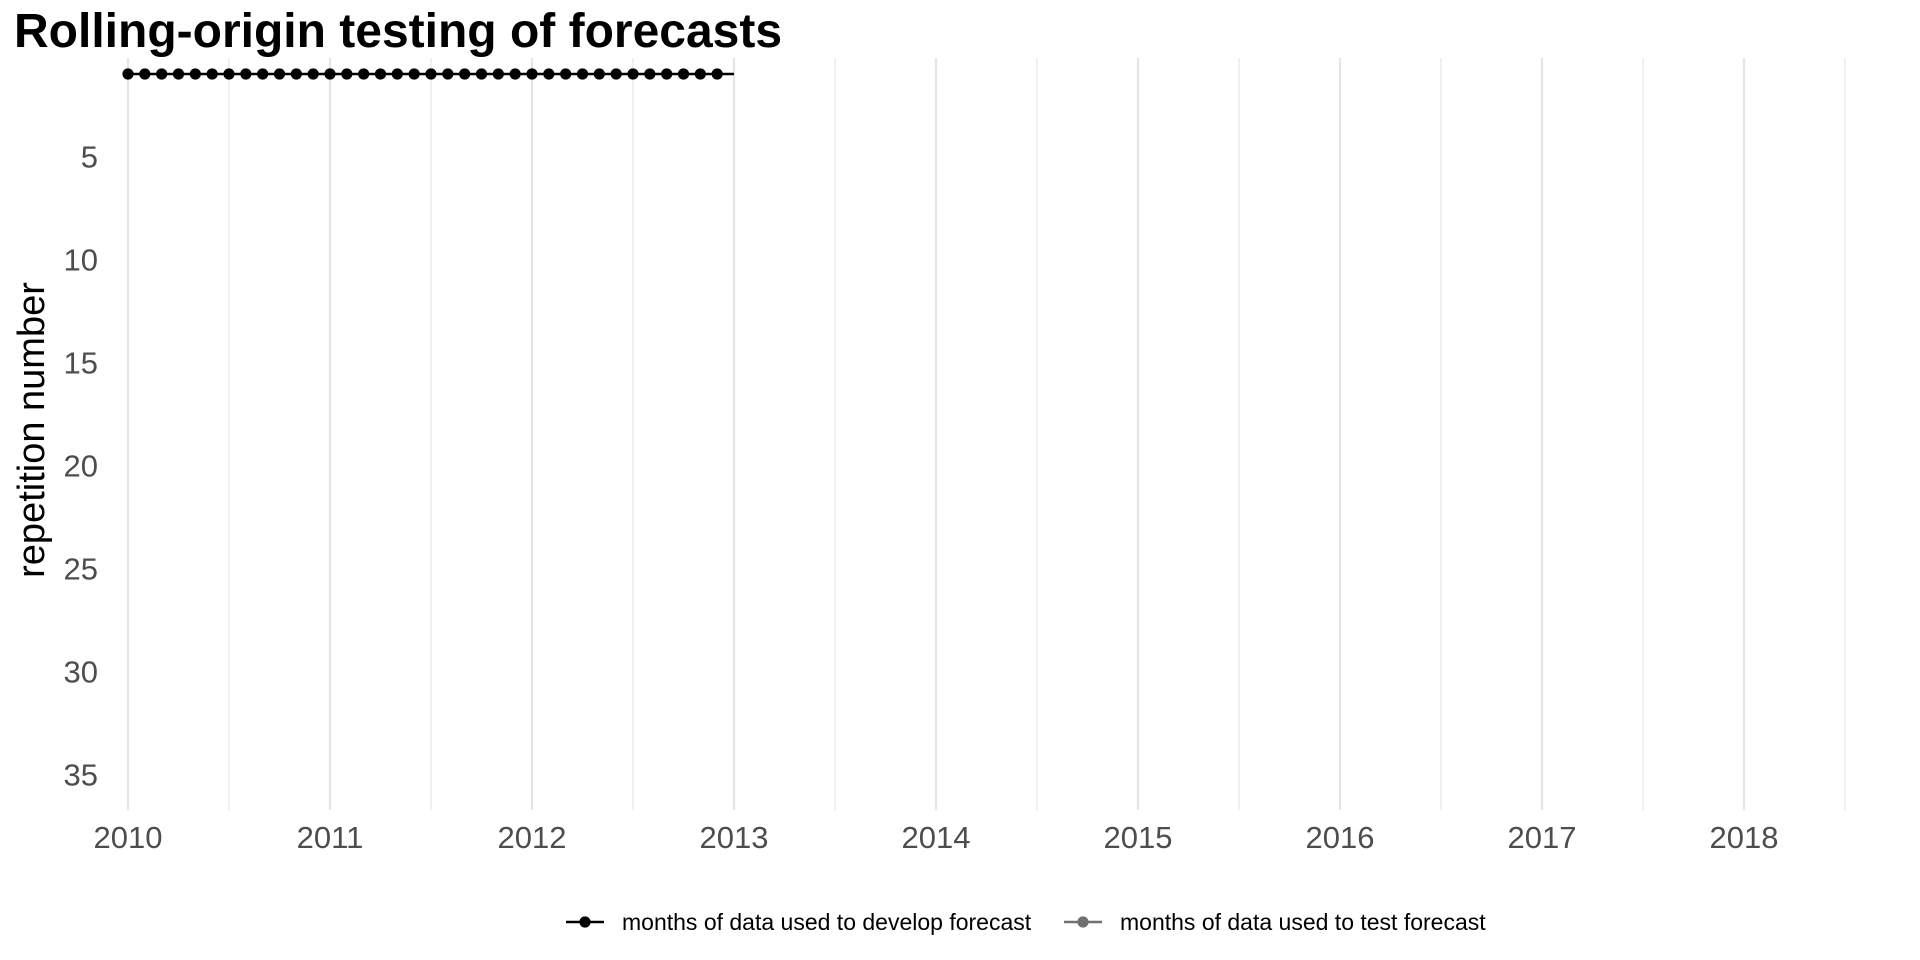 The width and height of the screenshot is (1920, 960). I want to click on x-tick-label: 2011, so click(330, 837).